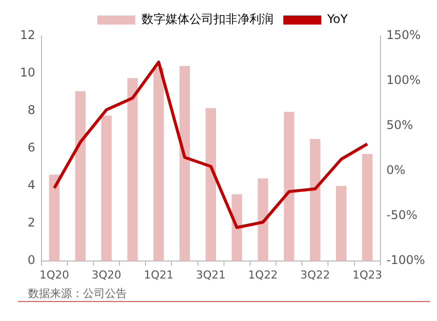 The height and width of the screenshot is (321, 437). Describe the element at coordinates (32, 147) in the screenshot. I see `y-tick-label: 6` at that location.